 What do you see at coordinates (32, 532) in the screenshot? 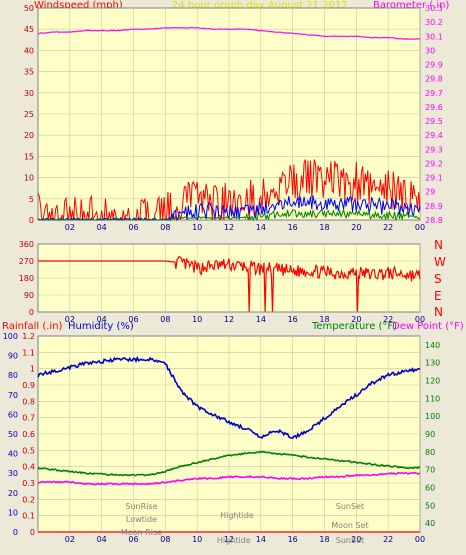
I see `rainfall-y-tick-label: 0` at bounding box center [32, 532].